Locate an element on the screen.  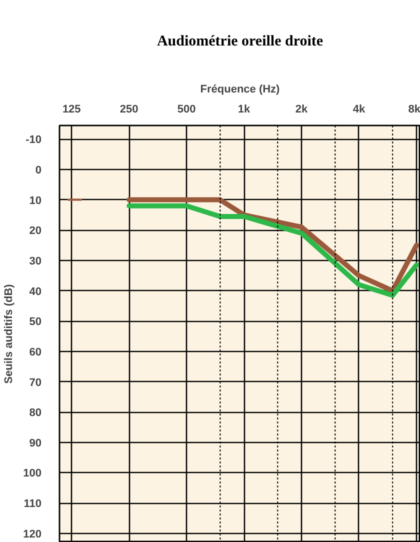
y-tick-label: 40 is located at coordinates (35, 292).